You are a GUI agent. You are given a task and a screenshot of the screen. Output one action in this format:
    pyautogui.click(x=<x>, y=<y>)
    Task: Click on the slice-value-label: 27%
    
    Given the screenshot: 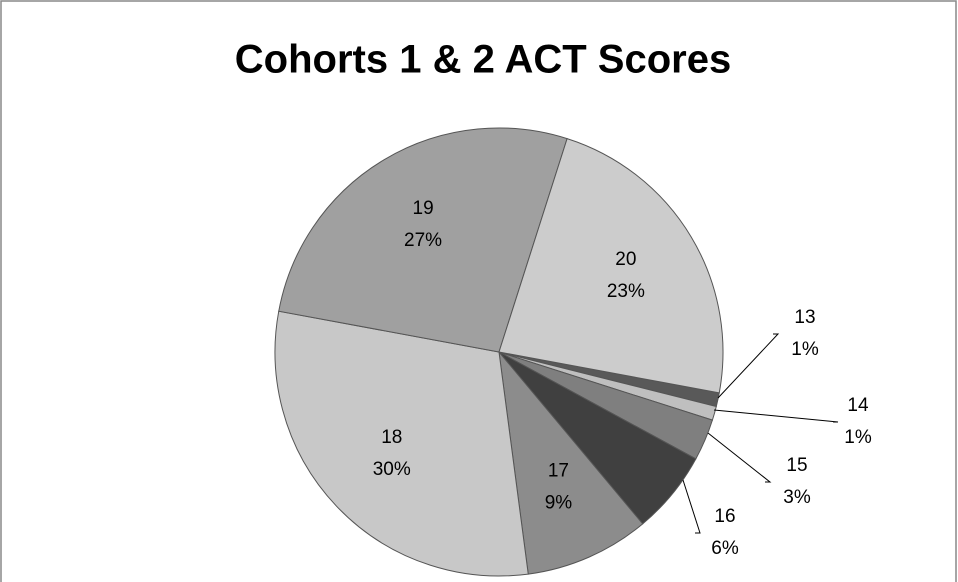 What is the action you would take?
    pyautogui.click(x=423, y=240)
    